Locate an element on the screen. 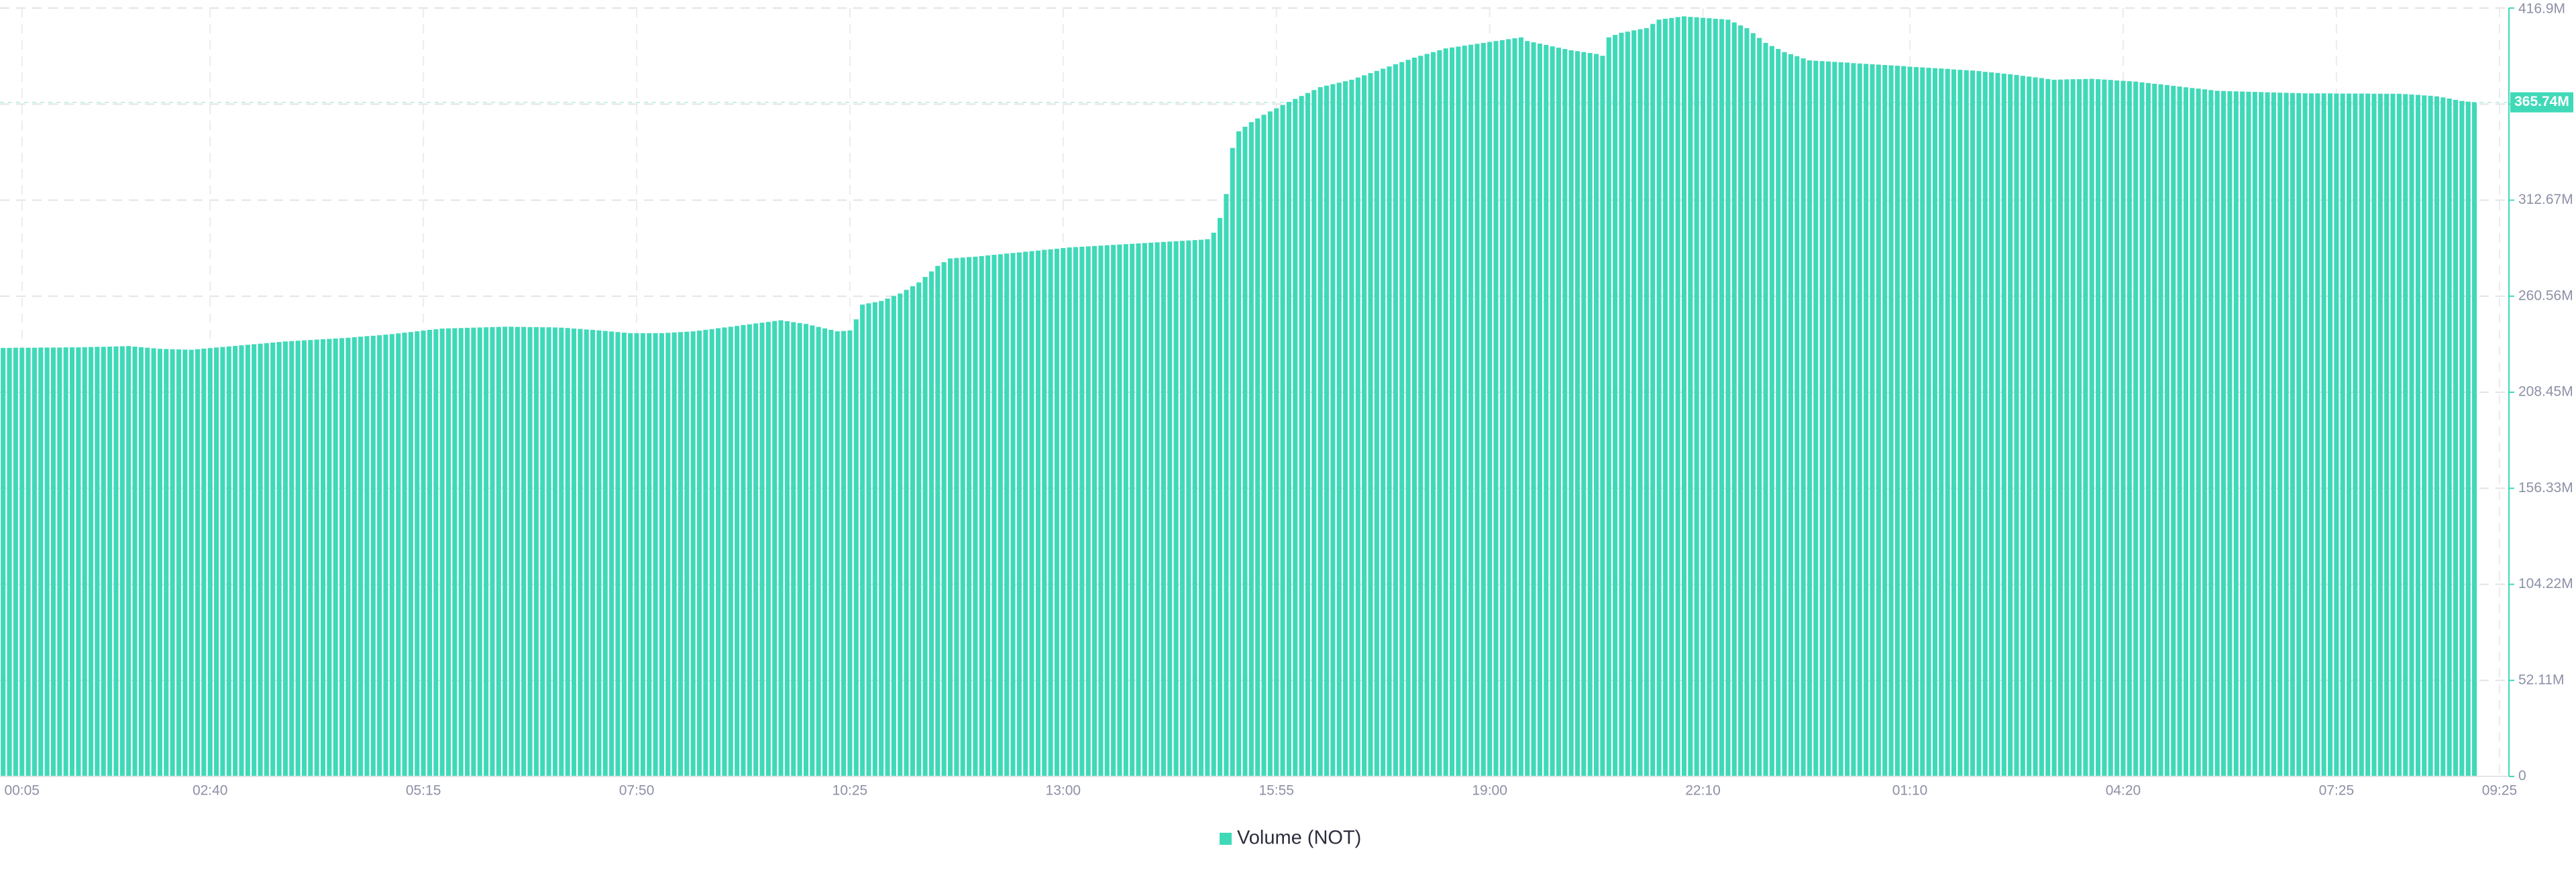 This screenshot has height=875, width=2576. x-tick-label: 19:00 is located at coordinates (1489, 791).